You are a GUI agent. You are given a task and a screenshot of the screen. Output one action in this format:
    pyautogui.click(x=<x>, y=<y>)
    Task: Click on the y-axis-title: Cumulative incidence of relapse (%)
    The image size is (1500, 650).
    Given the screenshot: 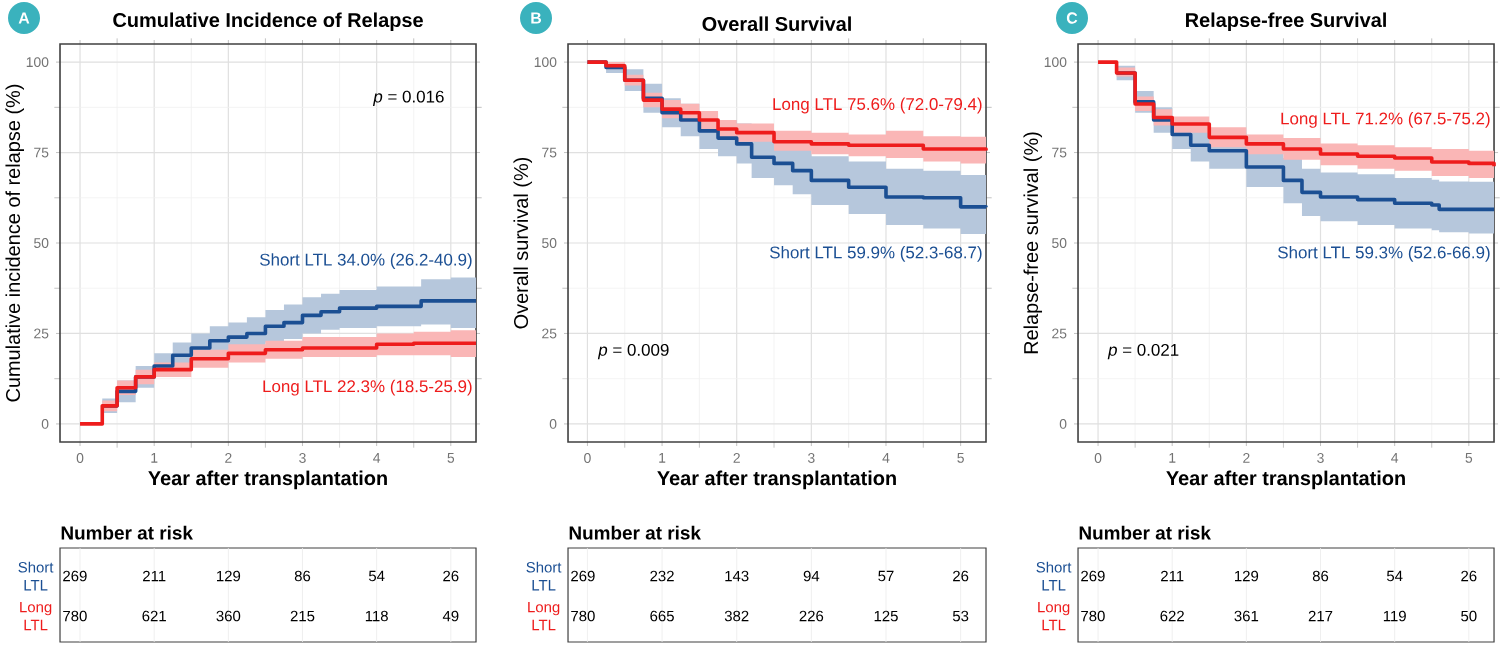 What is the action you would take?
    pyautogui.click(x=15, y=243)
    